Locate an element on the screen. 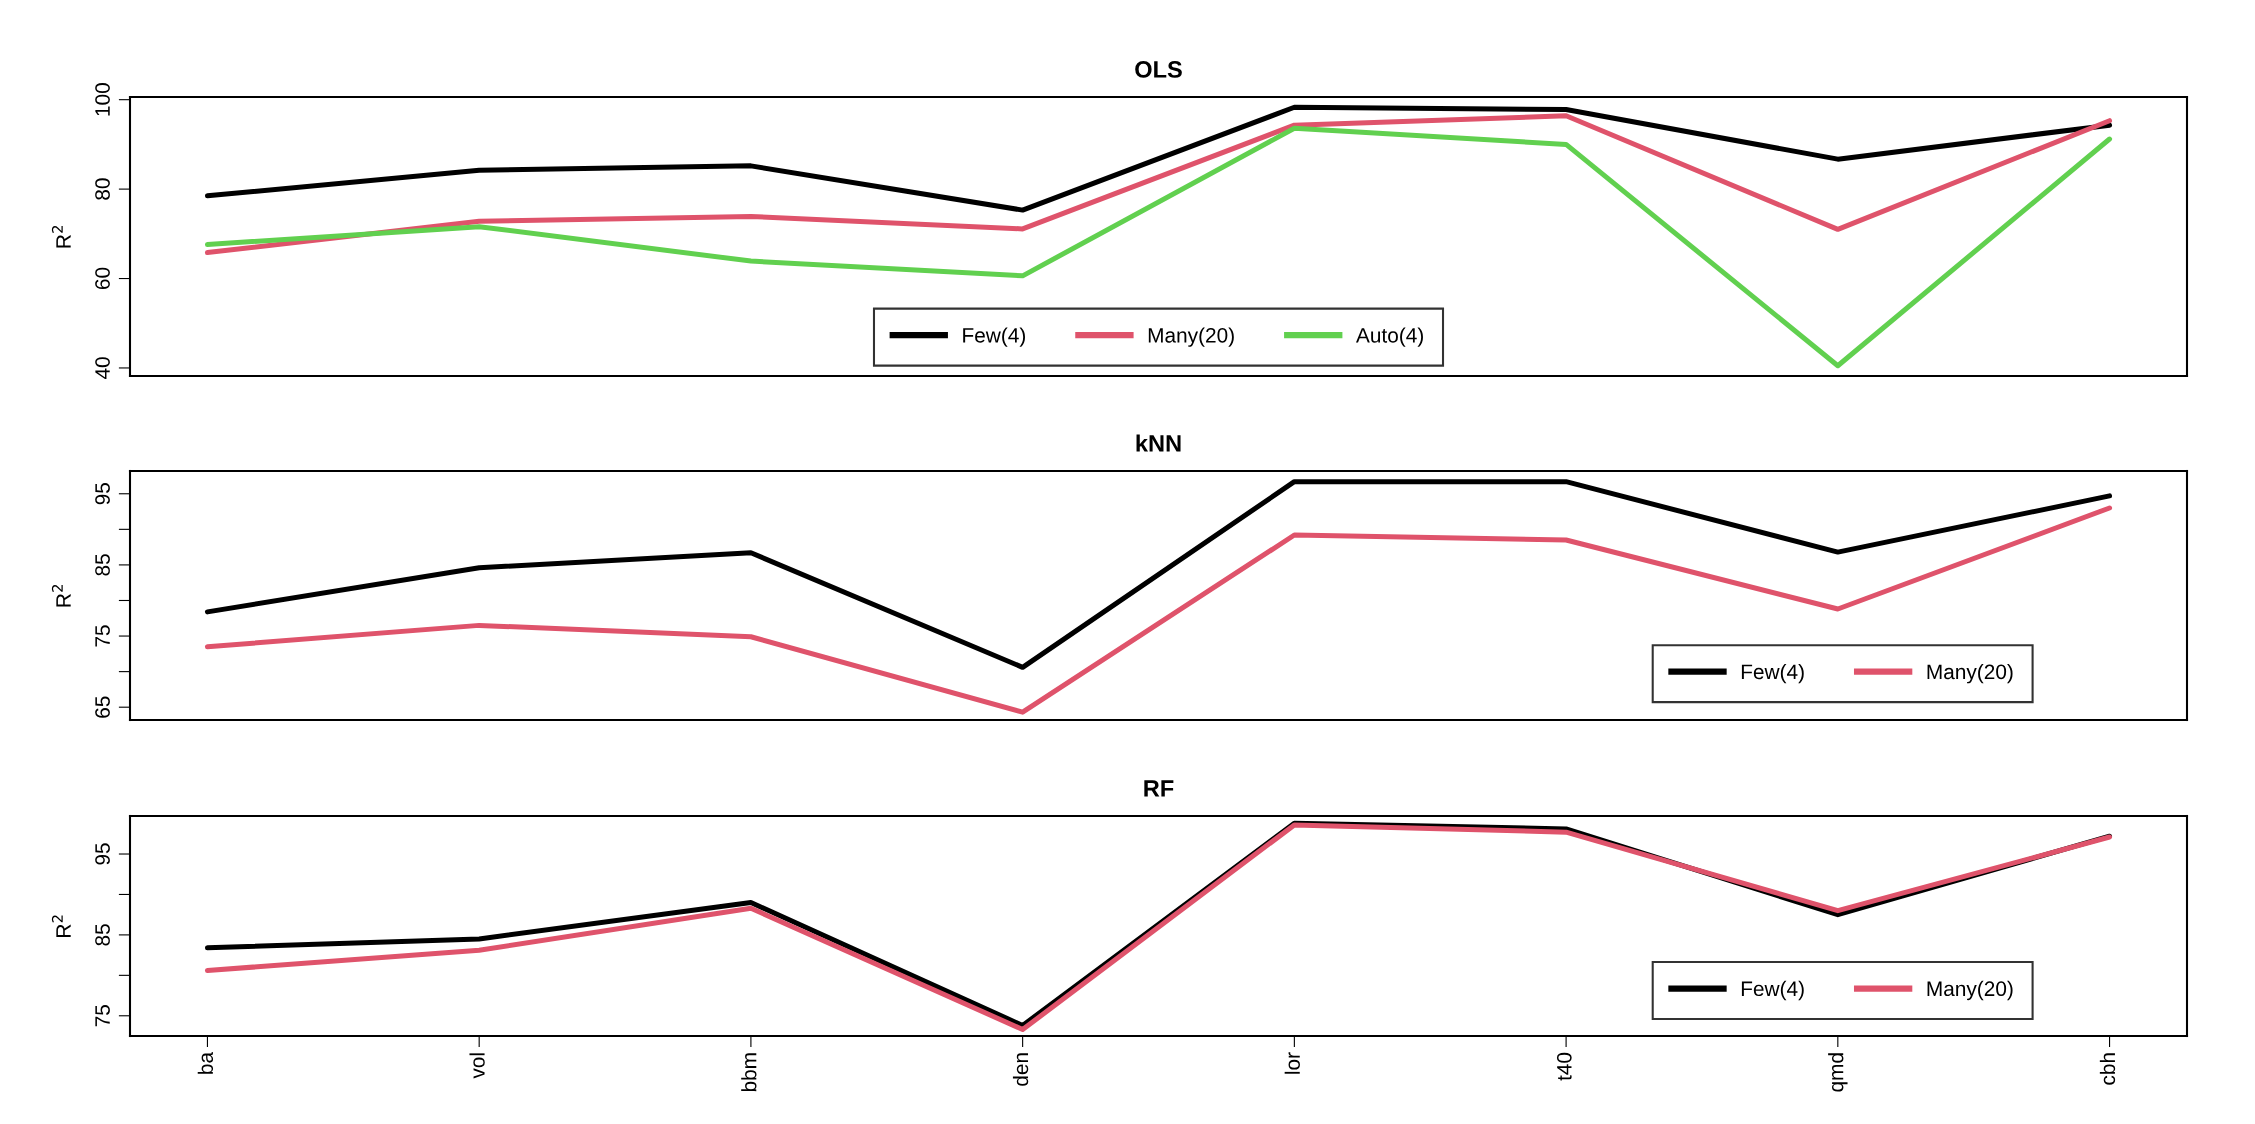 The height and width of the screenshot is (1124, 2255). x-tick-label: den is located at coordinates (1020, 1069).